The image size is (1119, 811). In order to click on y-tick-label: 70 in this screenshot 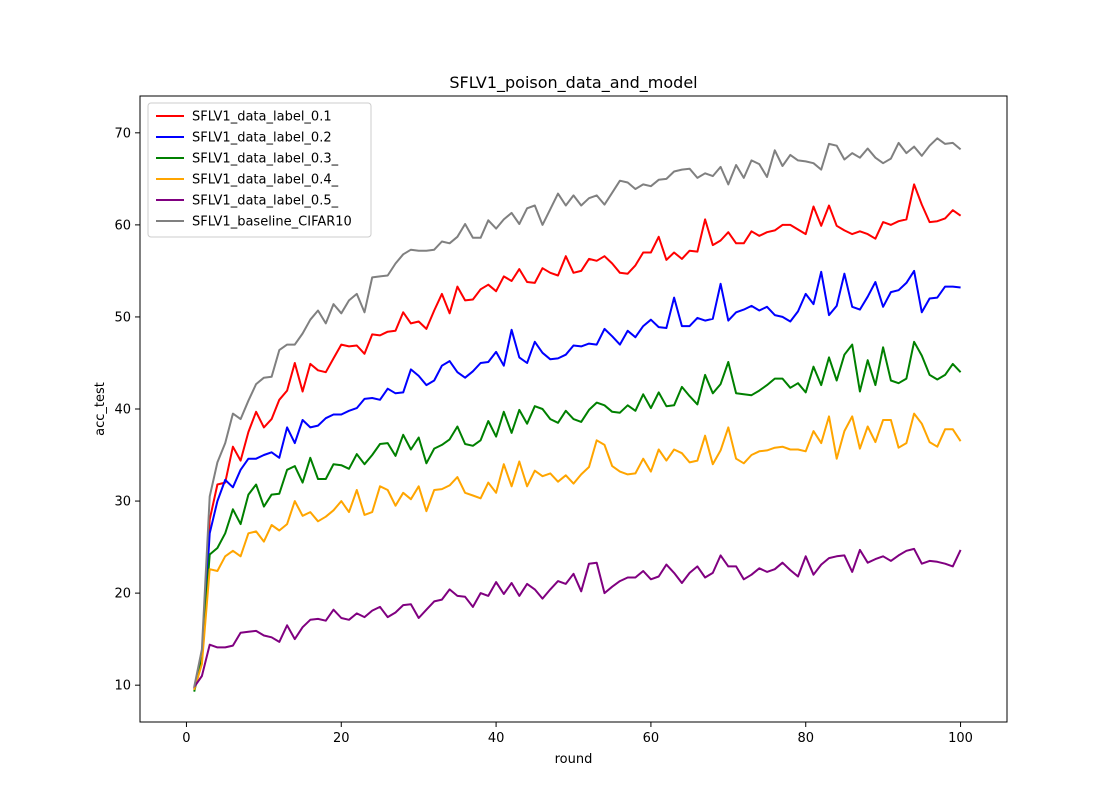, I will do `click(122, 133)`.